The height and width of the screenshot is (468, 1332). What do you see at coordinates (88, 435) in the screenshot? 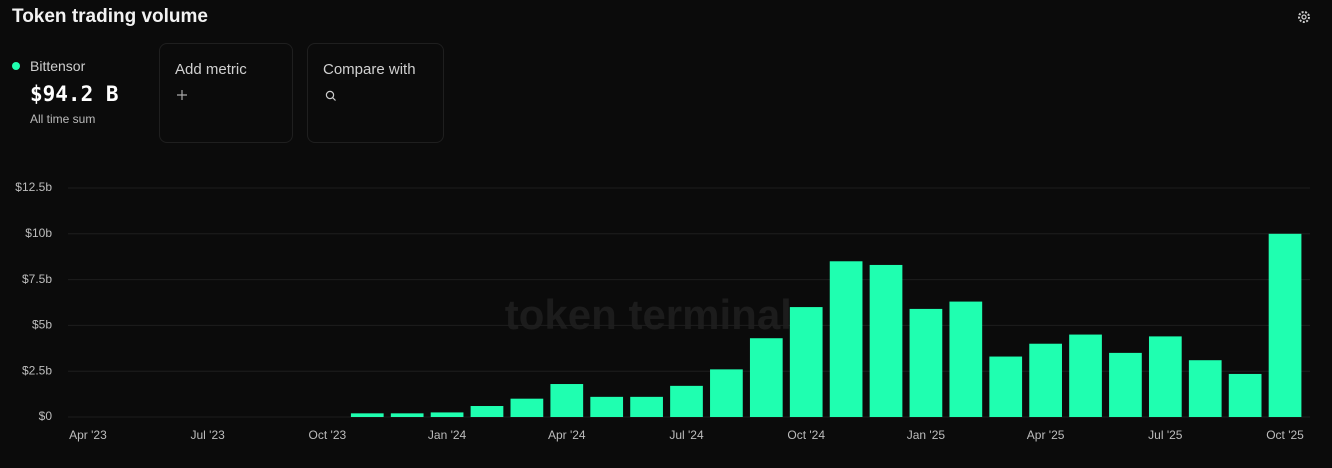
I see `x-tick-label: Apr '23` at bounding box center [88, 435].